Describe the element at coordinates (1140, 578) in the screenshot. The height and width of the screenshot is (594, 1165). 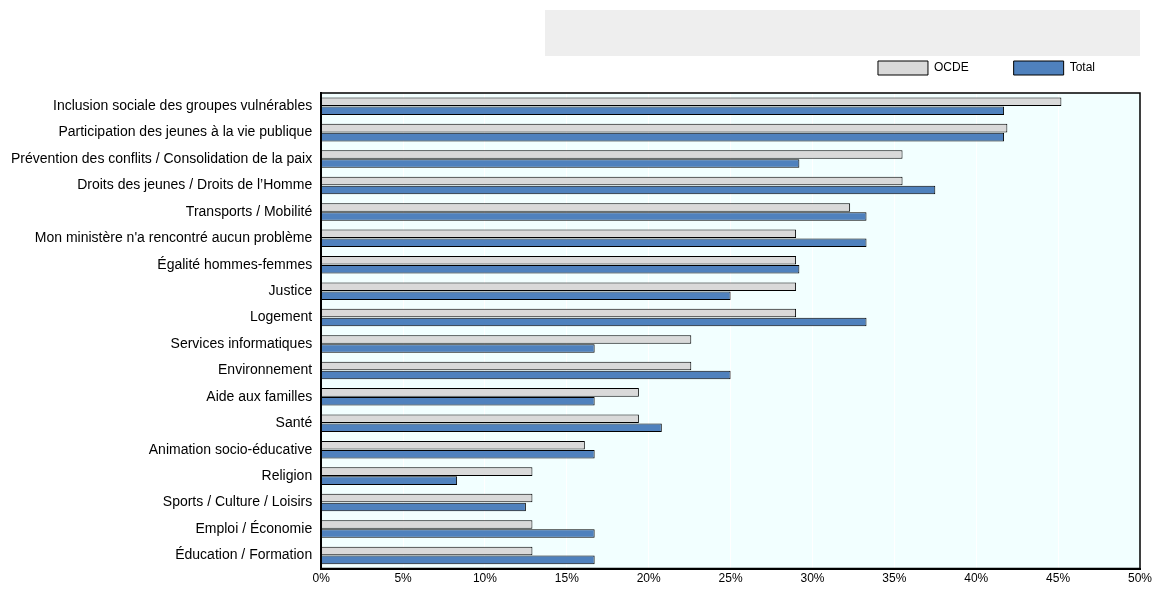
I see `x-tick-label: 50%` at that location.